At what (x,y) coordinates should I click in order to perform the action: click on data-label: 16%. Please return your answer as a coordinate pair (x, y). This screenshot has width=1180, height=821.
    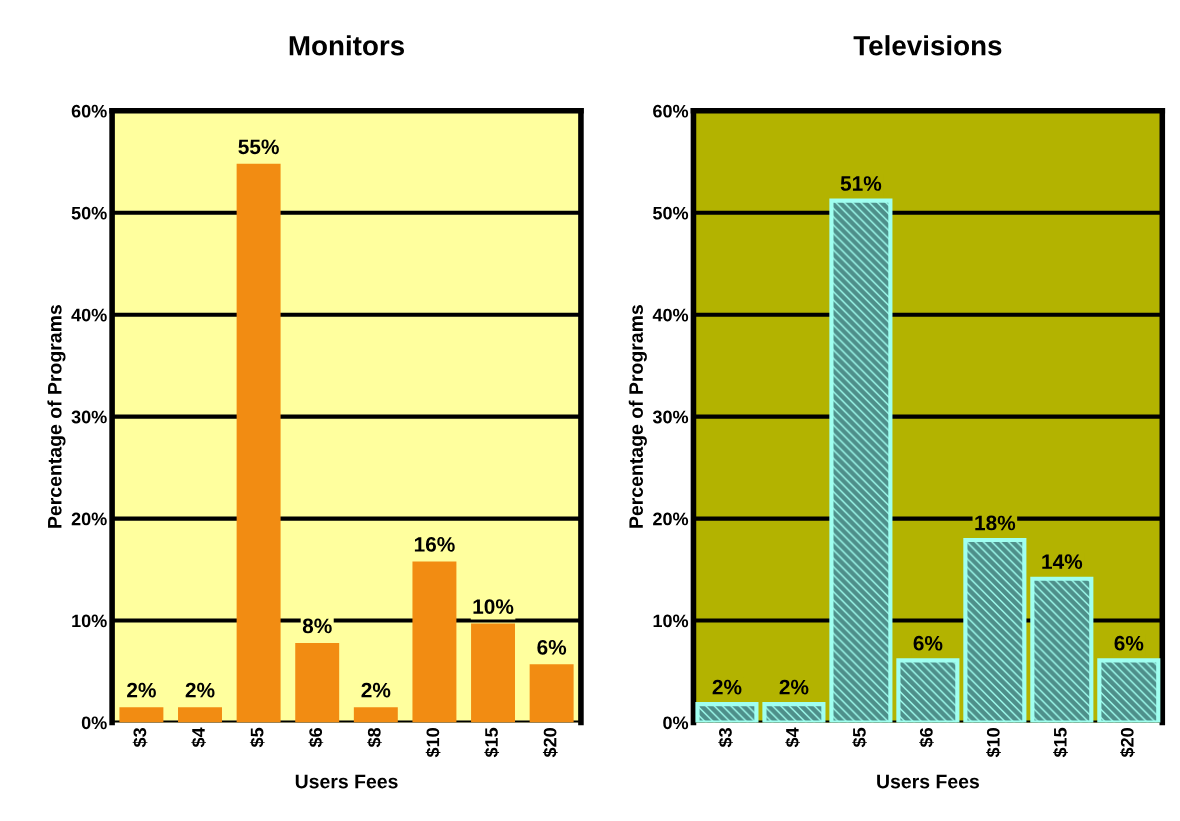
    Looking at the image, I should click on (434, 544).